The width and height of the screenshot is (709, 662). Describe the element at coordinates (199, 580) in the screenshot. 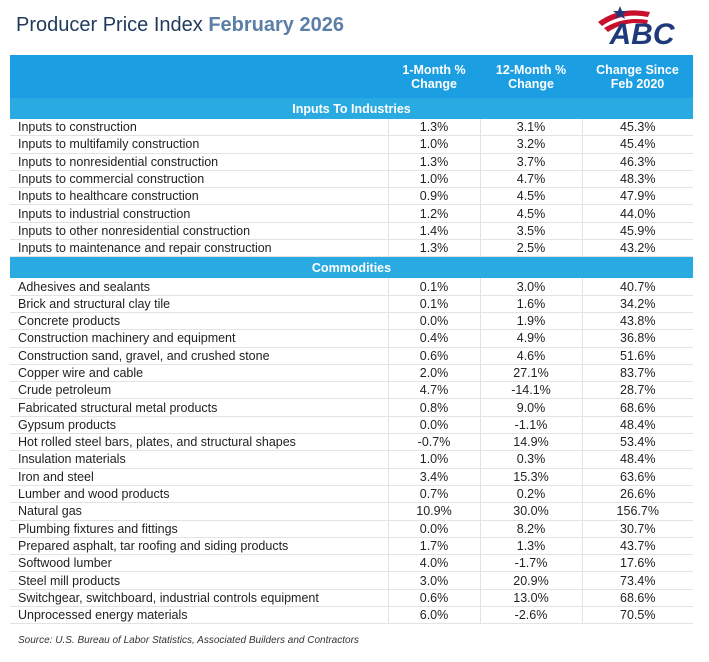

I see `row-label: Steel mill products` at that location.